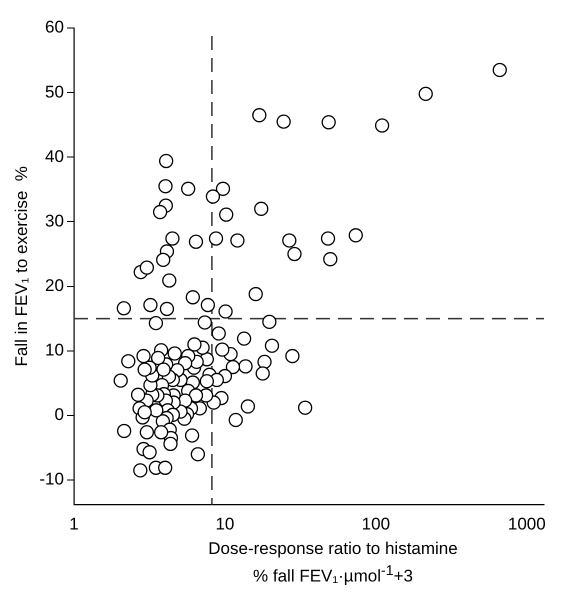 The height and width of the screenshot is (608, 576). What do you see at coordinates (54, 286) in the screenshot?
I see `y-tick-label: 20` at bounding box center [54, 286].